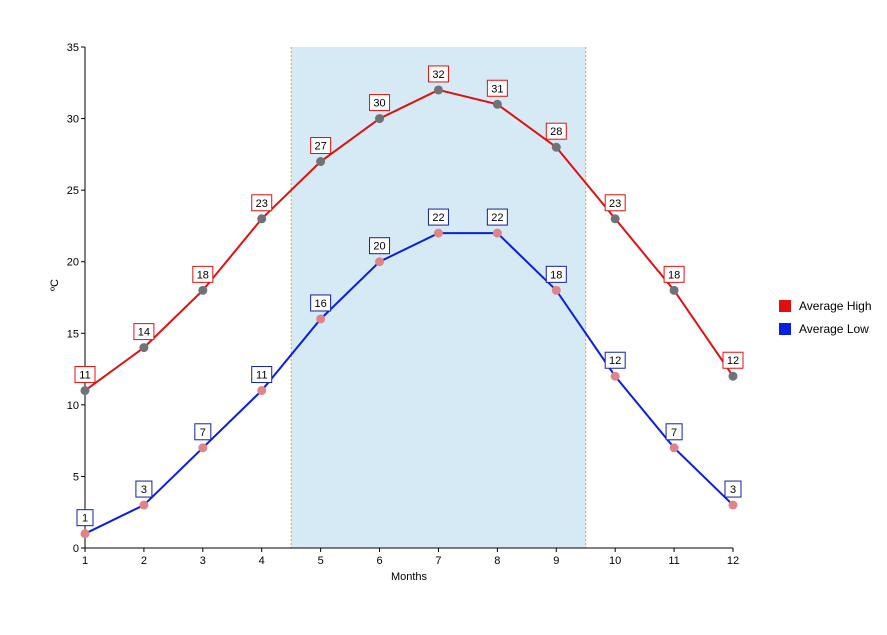 This screenshot has height=635, width=887. What do you see at coordinates (733, 561) in the screenshot?
I see `x-tick-label: 12` at bounding box center [733, 561].